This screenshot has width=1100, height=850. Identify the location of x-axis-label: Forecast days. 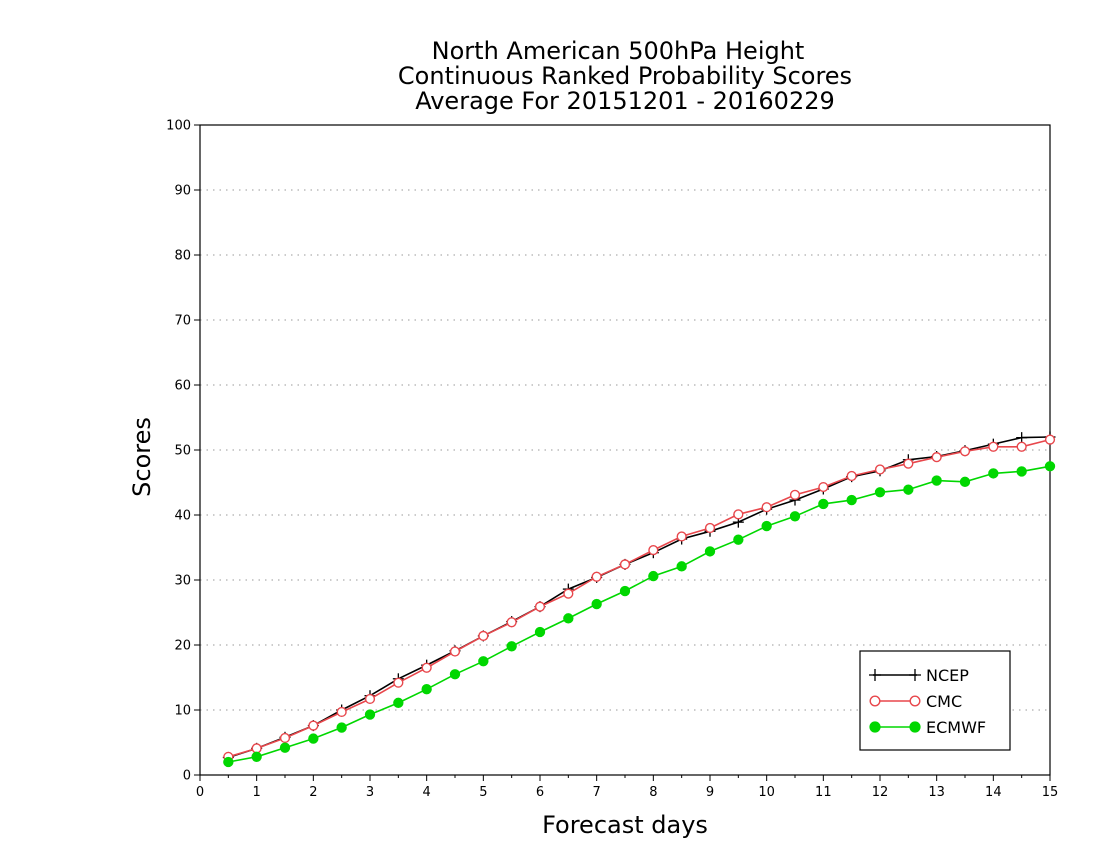
(625, 825).